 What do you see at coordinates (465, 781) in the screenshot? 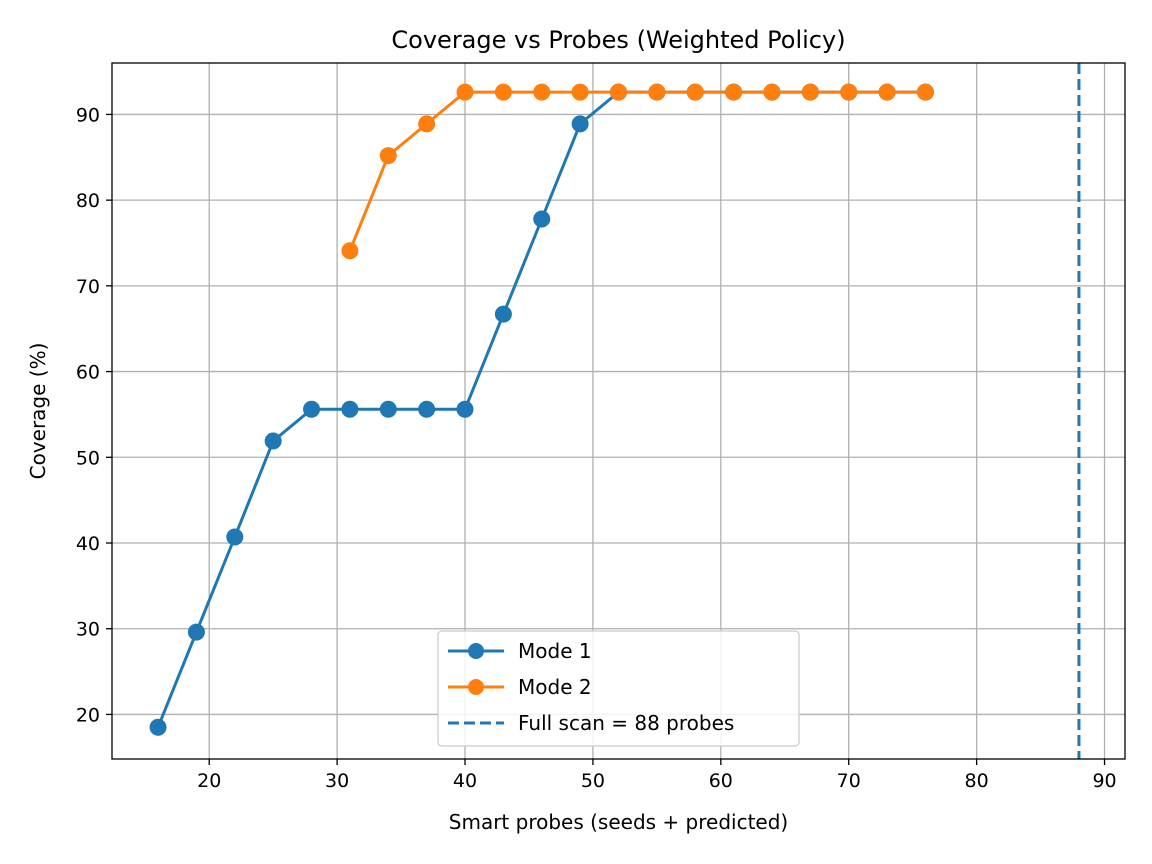
I see `x-tick-label: 40` at bounding box center [465, 781].